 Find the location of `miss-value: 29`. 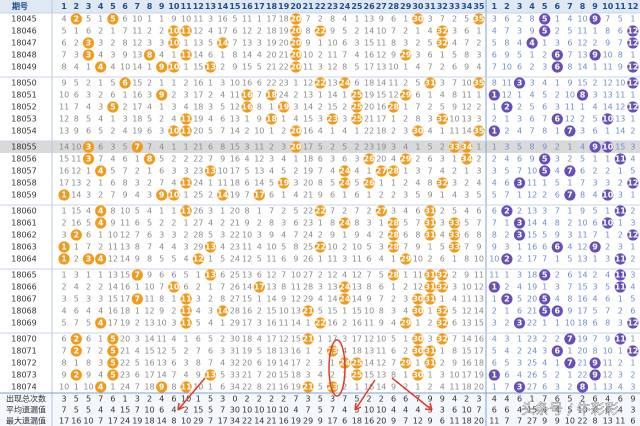

miss-value: 29 is located at coordinates (308, 299).